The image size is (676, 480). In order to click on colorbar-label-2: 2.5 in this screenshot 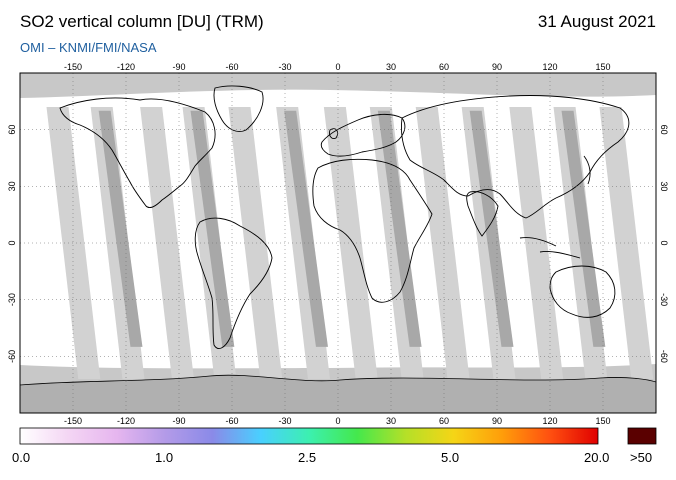, I will do `click(307, 457)`.